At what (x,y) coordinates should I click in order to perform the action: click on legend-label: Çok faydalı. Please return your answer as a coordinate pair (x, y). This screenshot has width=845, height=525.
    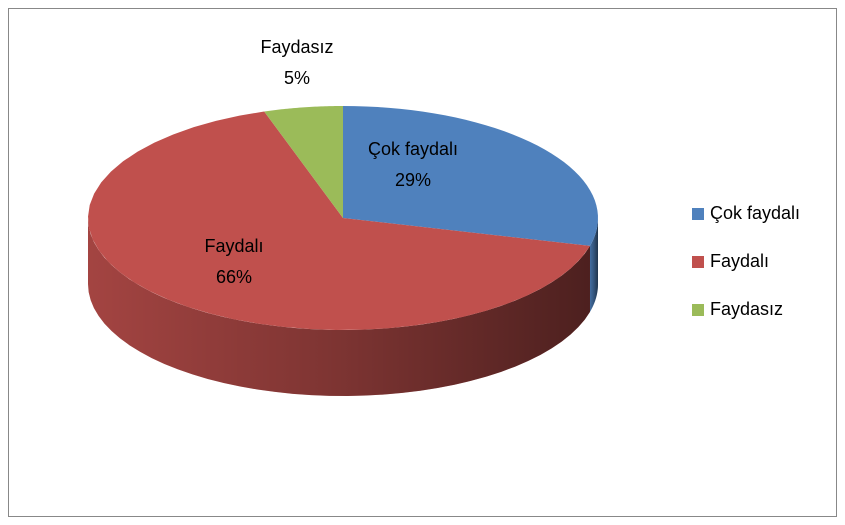
    Looking at the image, I should click on (755, 213).